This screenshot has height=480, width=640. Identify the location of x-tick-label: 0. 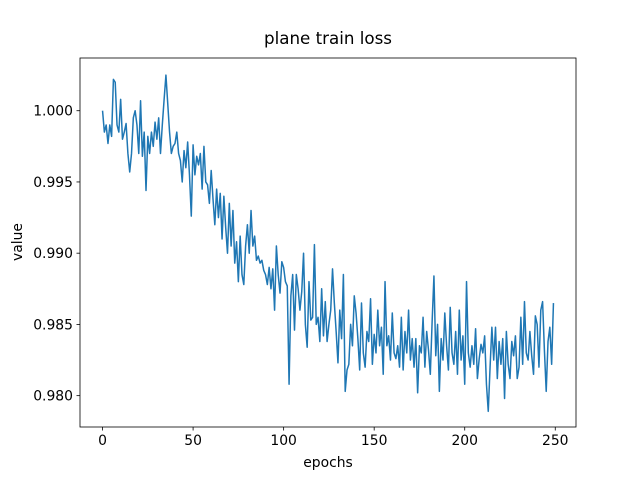
(102, 441).